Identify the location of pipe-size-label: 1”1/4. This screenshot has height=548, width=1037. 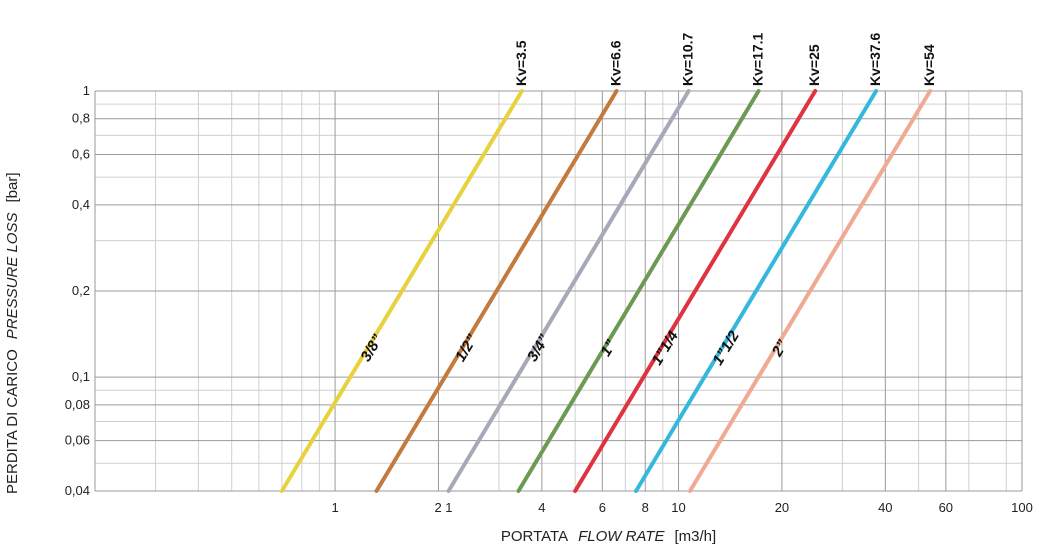
(665, 348).